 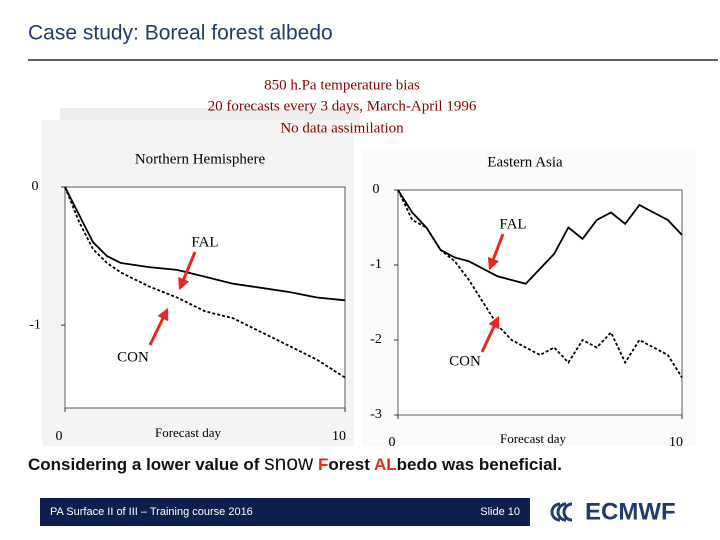 What do you see at coordinates (144, 464) in the screenshot?
I see `text: Considering a lower value of` at bounding box center [144, 464].